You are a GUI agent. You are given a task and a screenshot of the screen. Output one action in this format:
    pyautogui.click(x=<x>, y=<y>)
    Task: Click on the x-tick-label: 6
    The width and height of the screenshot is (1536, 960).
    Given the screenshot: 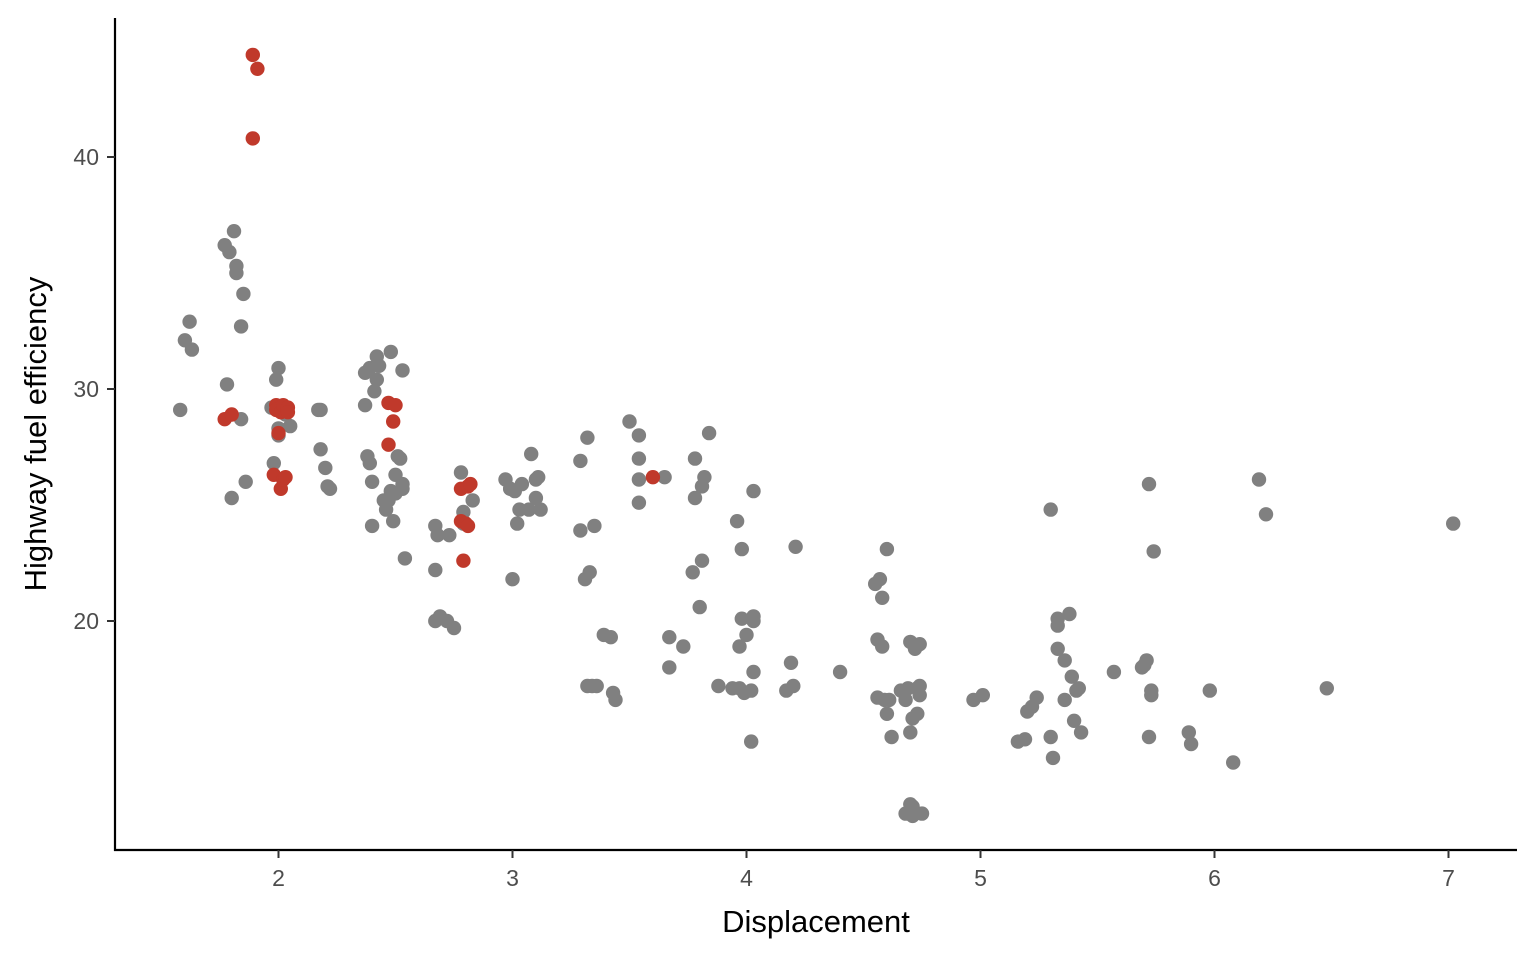 What is the action you would take?
    pyautogui.click(x=1214, y=878)
    